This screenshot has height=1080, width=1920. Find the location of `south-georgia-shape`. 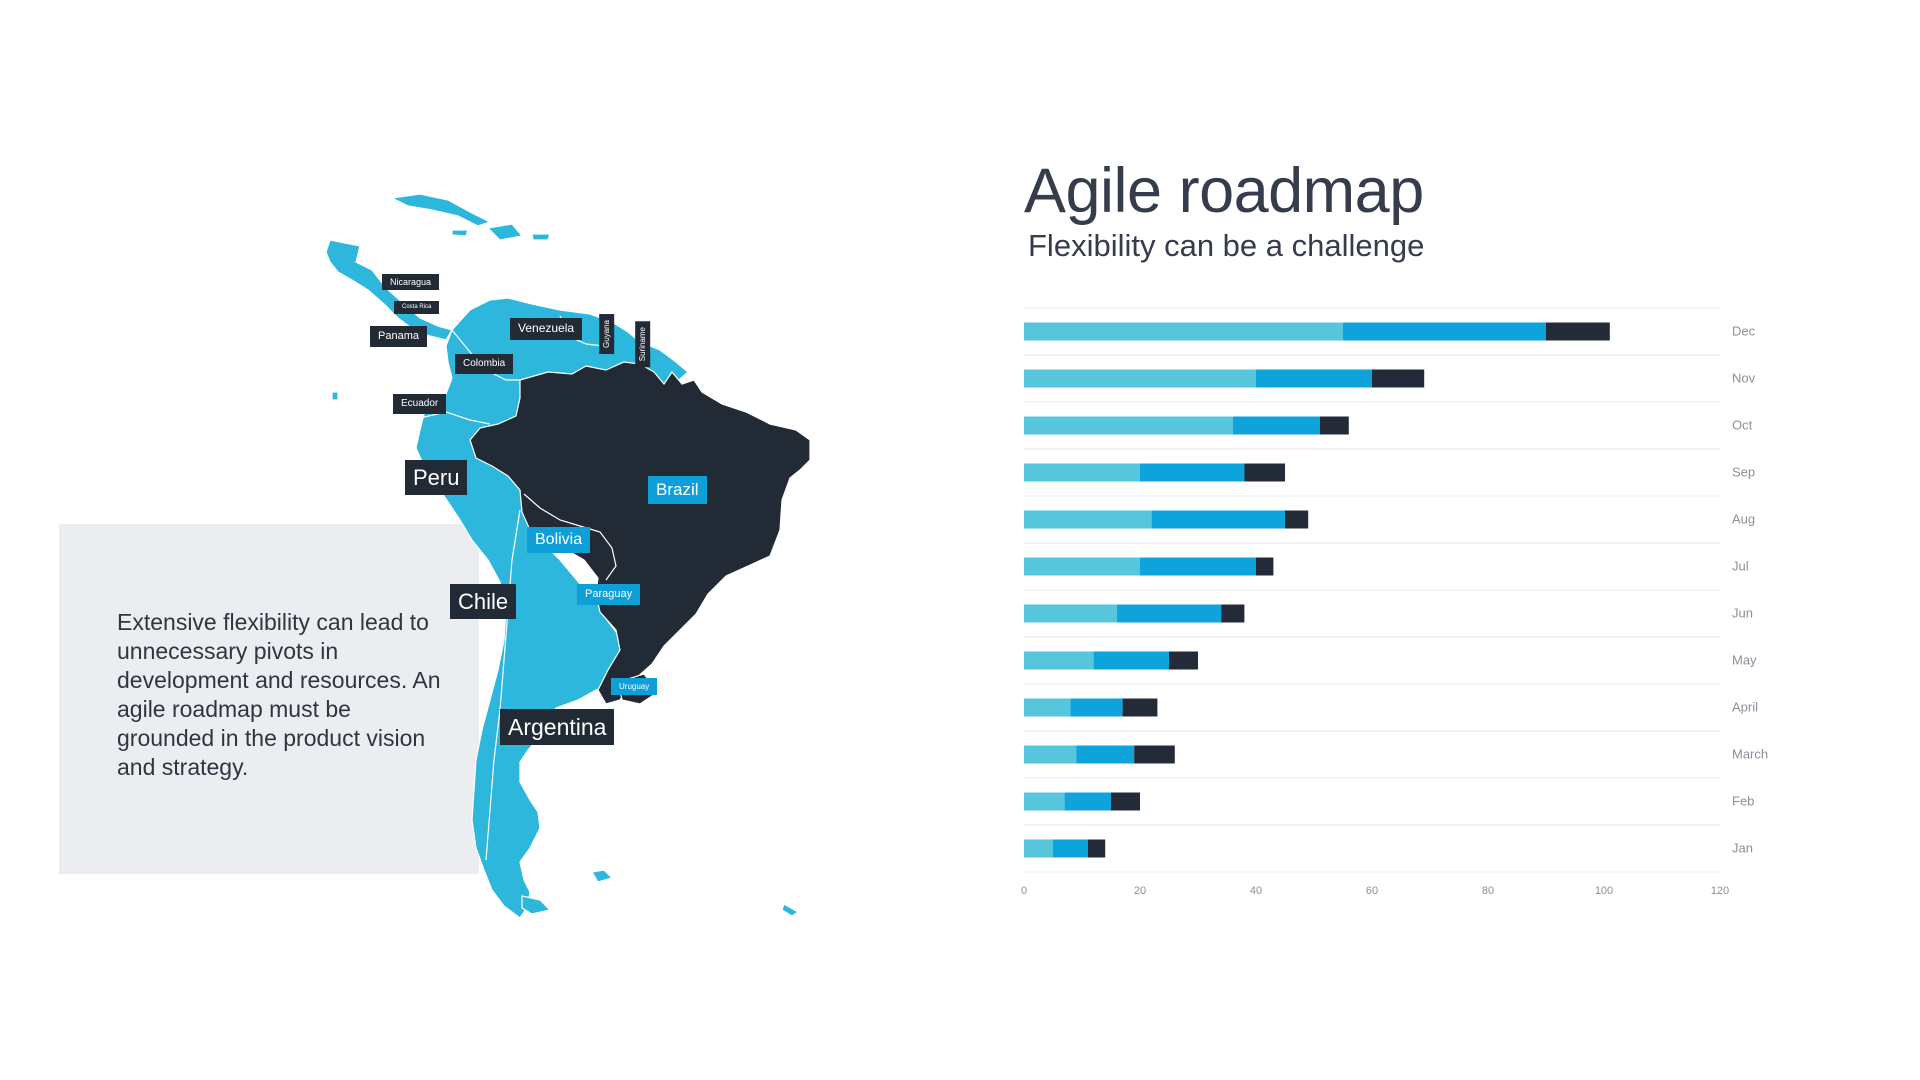

south-georgia-shape is located at coordinates (790, 910).